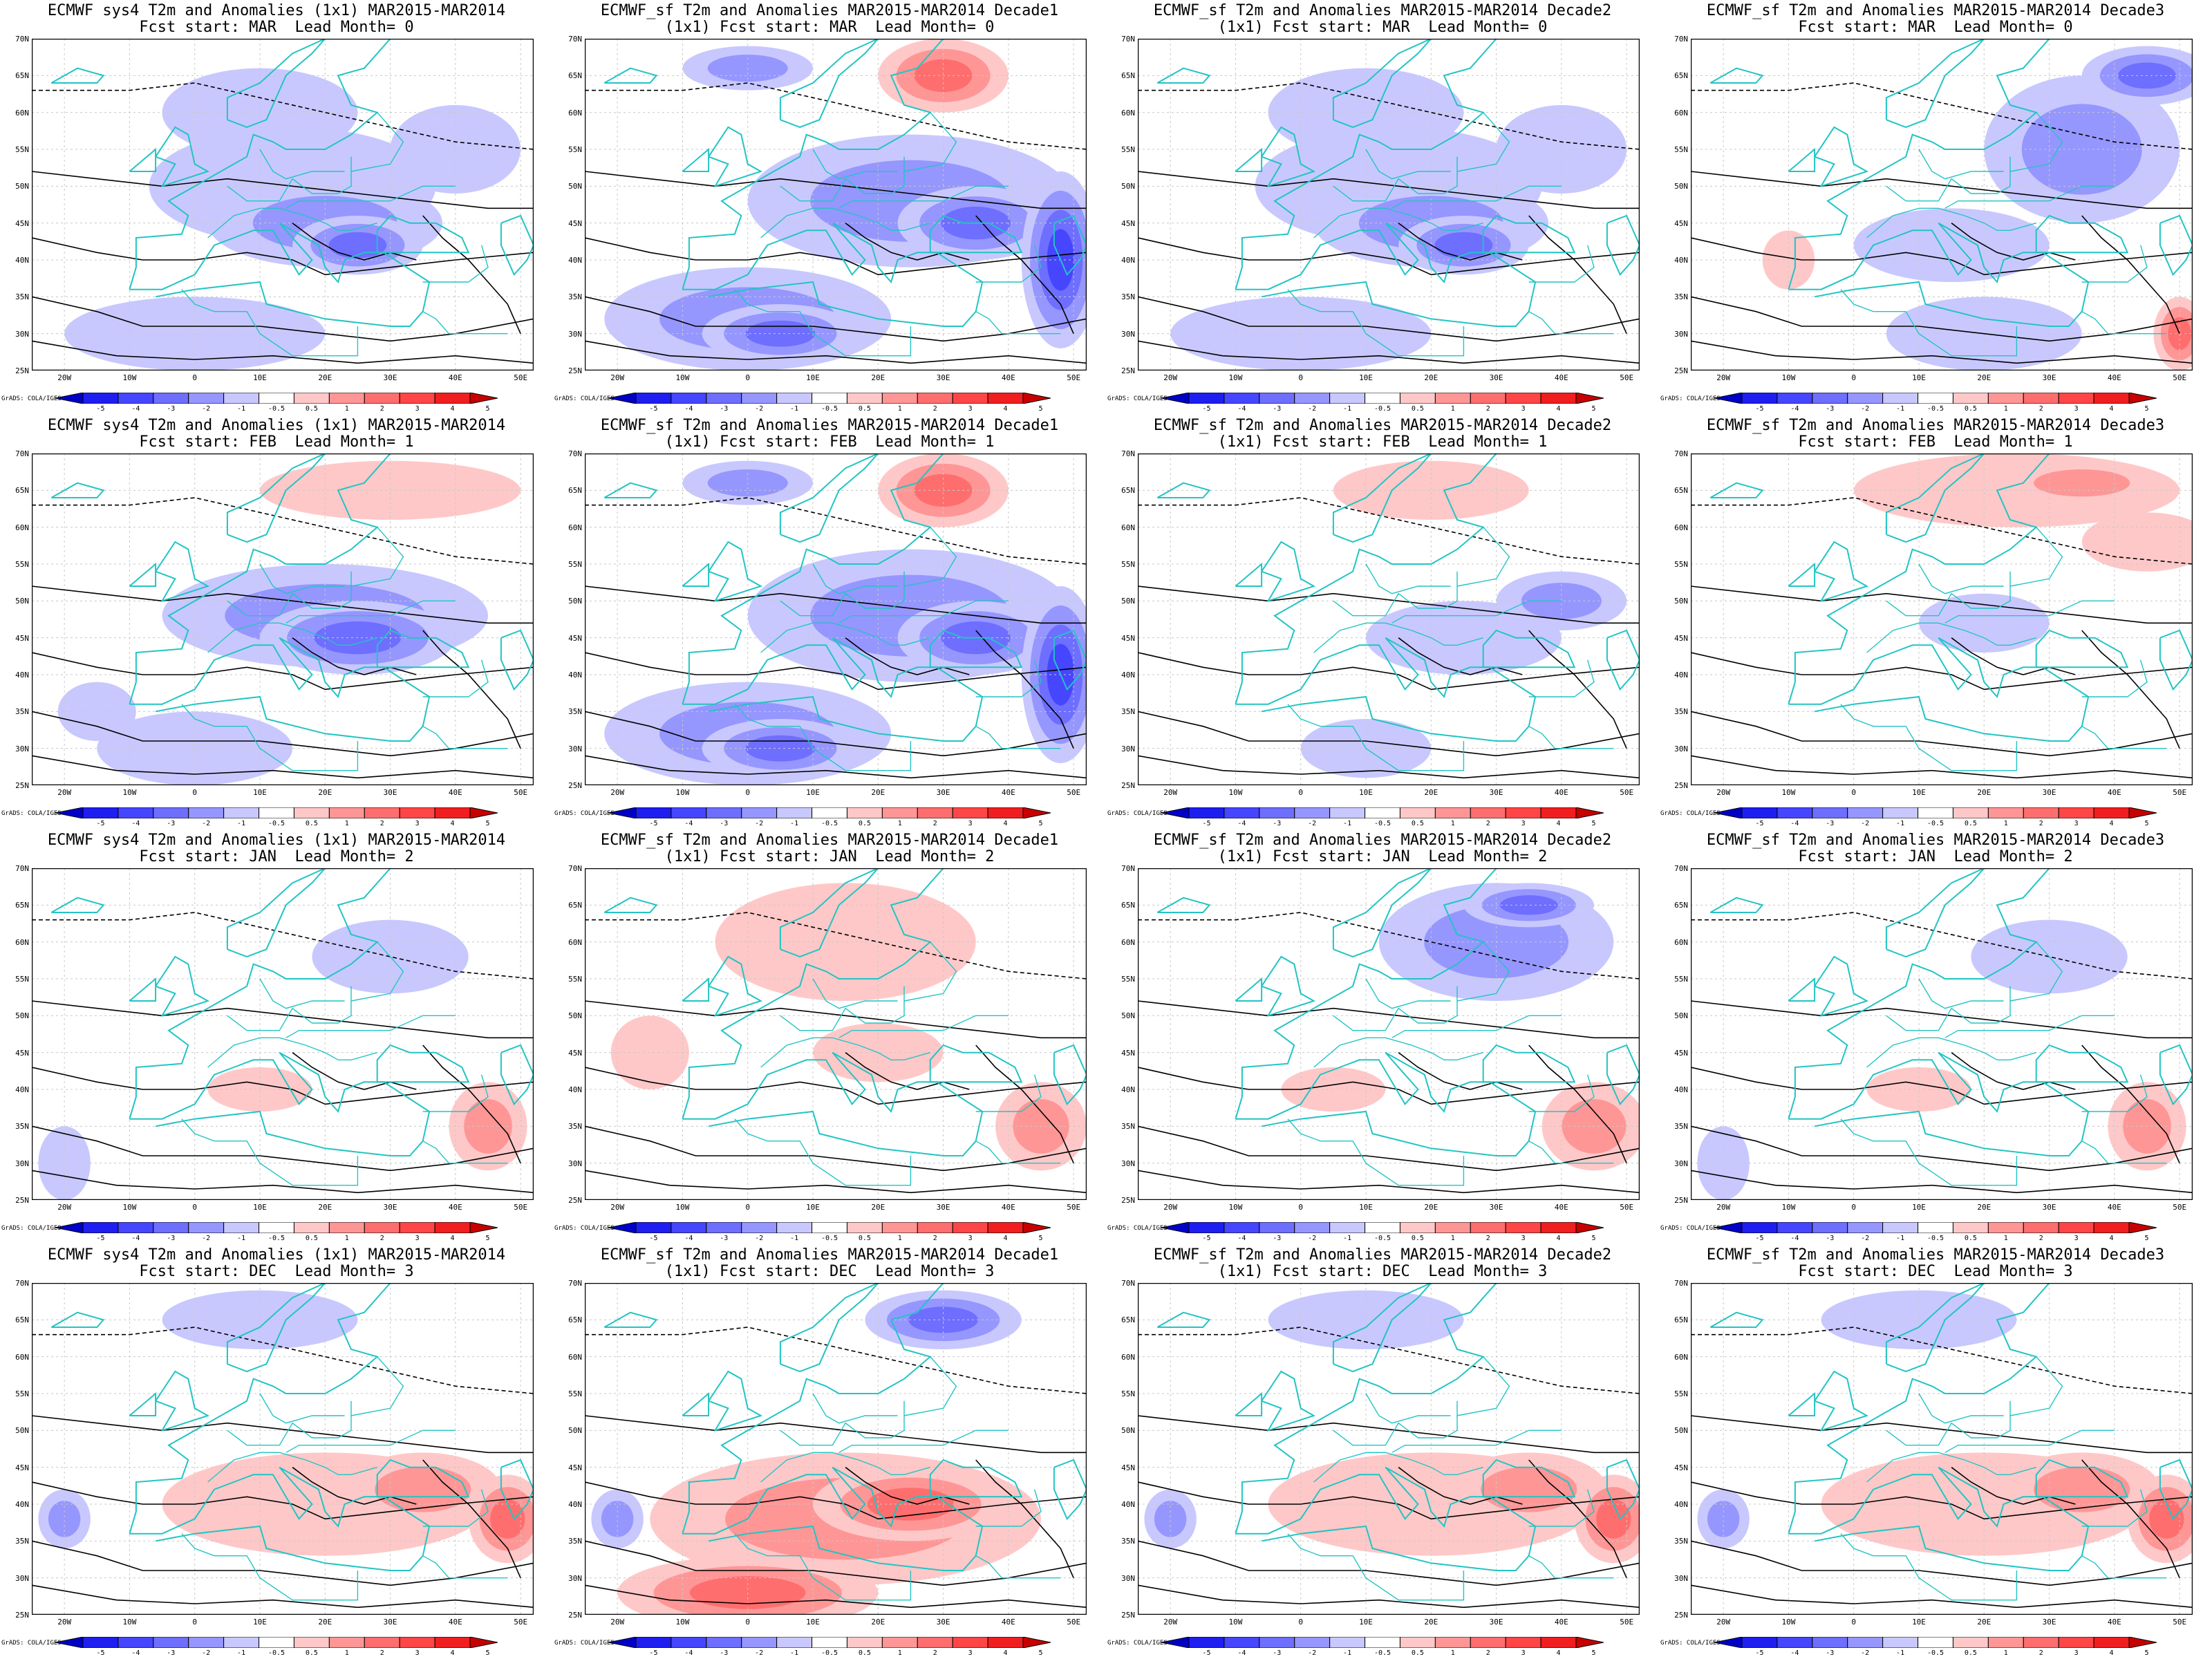 The height and width of the screenshot is (1659, 2212). I want to click on panel-title-line2: Fcst start: MAR Lead Month= 0, so click(1935, 27).